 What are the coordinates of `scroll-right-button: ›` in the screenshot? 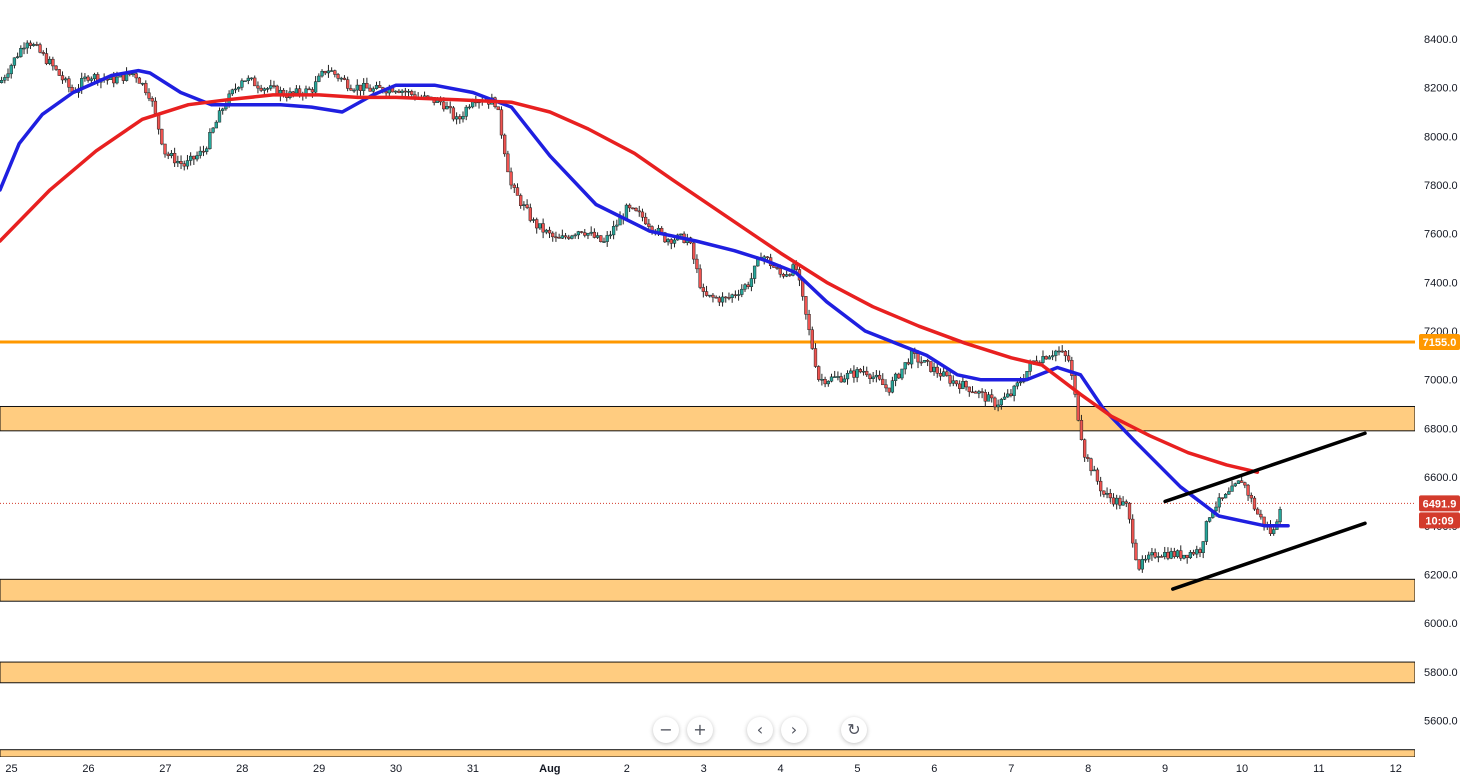 It's located at (794, 730).